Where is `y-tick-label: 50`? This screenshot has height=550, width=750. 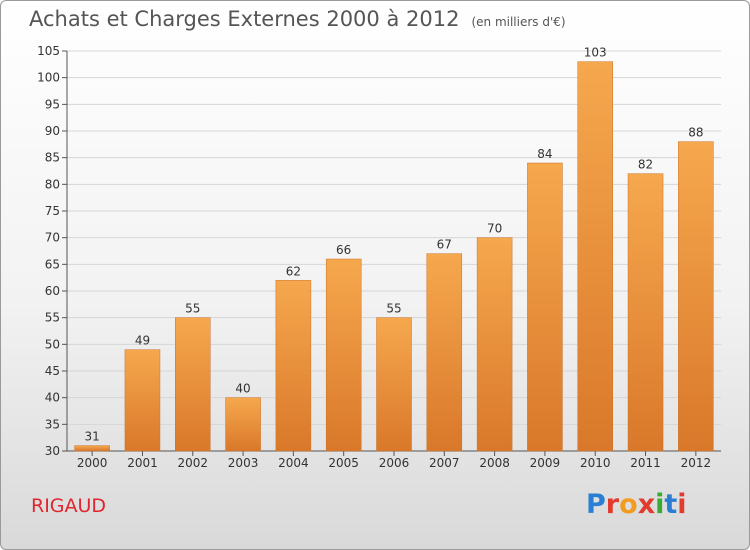
y-tick-label: 50 is located at coordinates (52, 344).